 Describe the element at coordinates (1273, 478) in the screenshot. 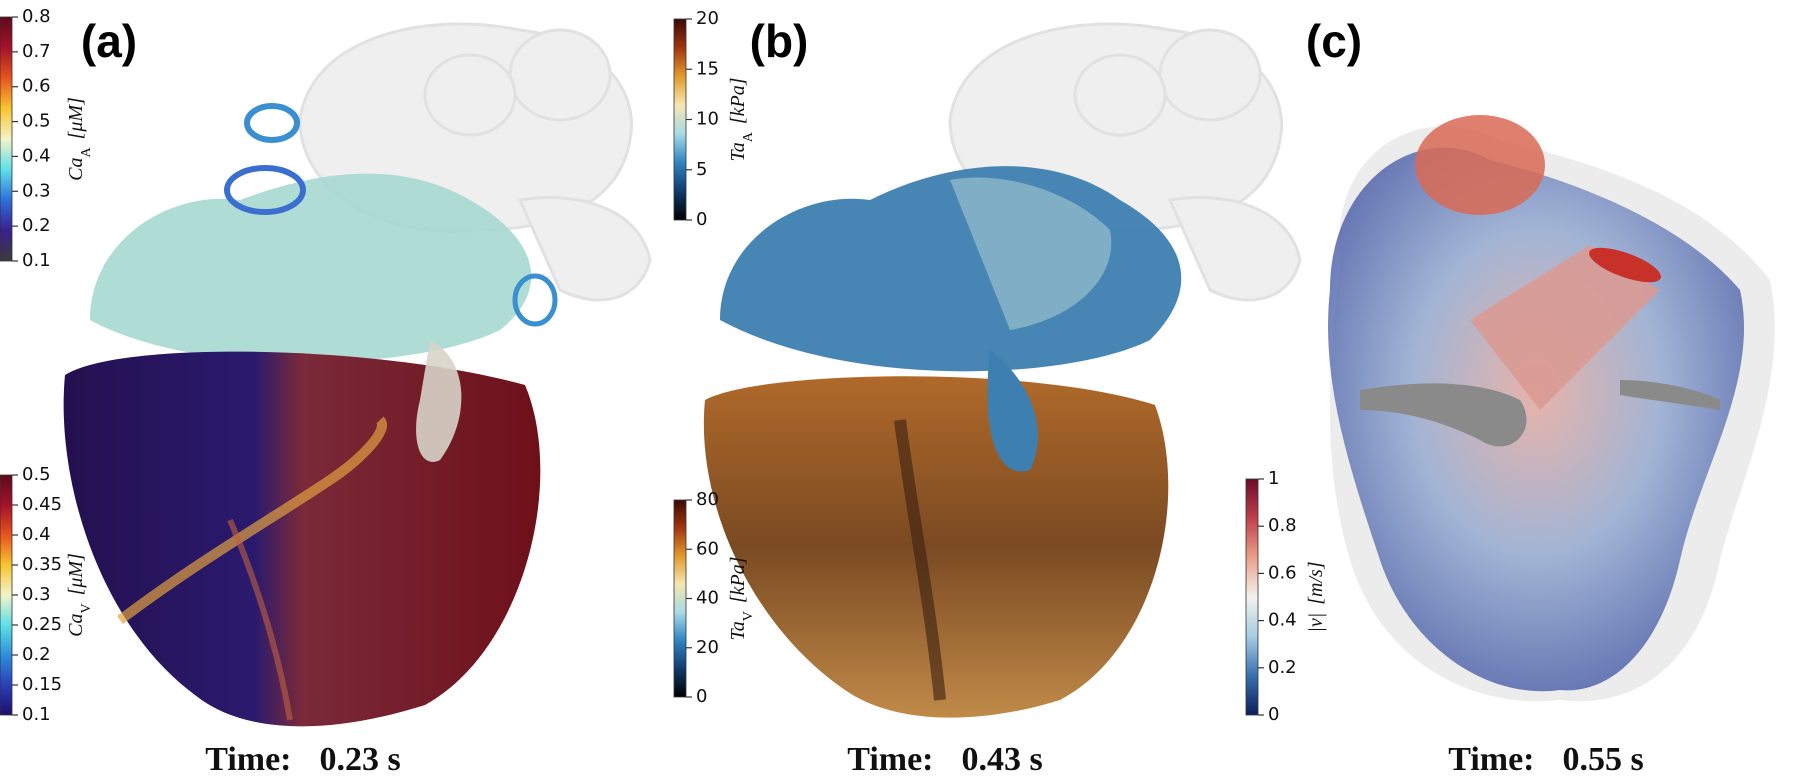

I see `colorbar-tick-label: 1` at that location.